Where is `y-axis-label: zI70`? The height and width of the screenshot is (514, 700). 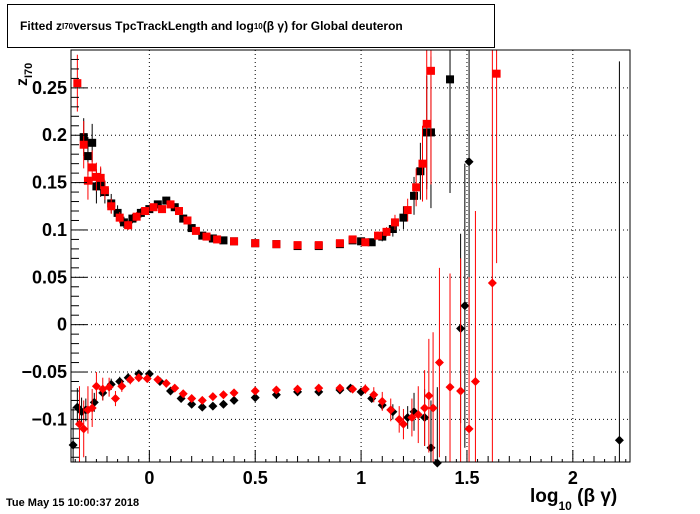 y-axis-label: zI70 is located at coordinates (24, 74).